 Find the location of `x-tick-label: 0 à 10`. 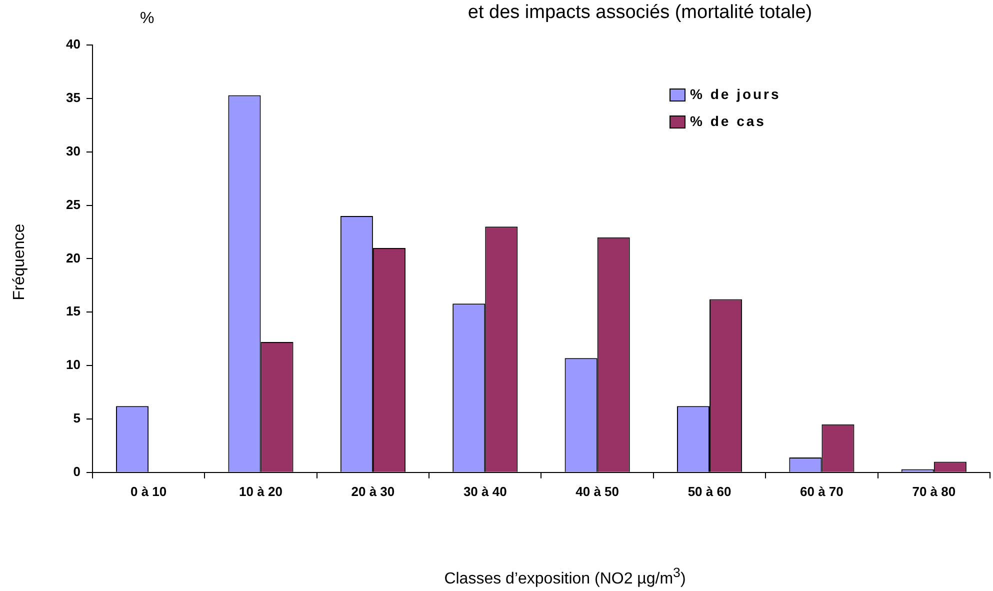

x-tick-label: 0 à 10 is located at coordinates (148, 491).